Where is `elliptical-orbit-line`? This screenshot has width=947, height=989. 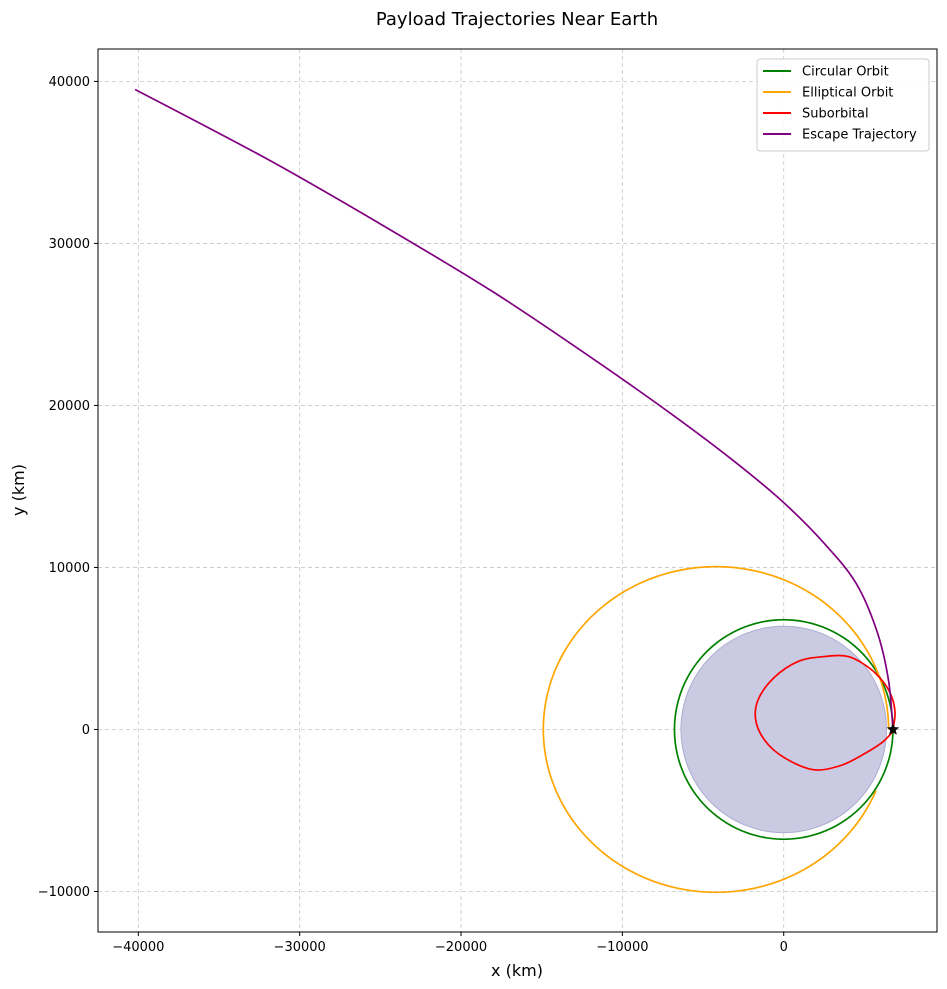
elliptical-orbit-line is located at coordinates (716, 729).